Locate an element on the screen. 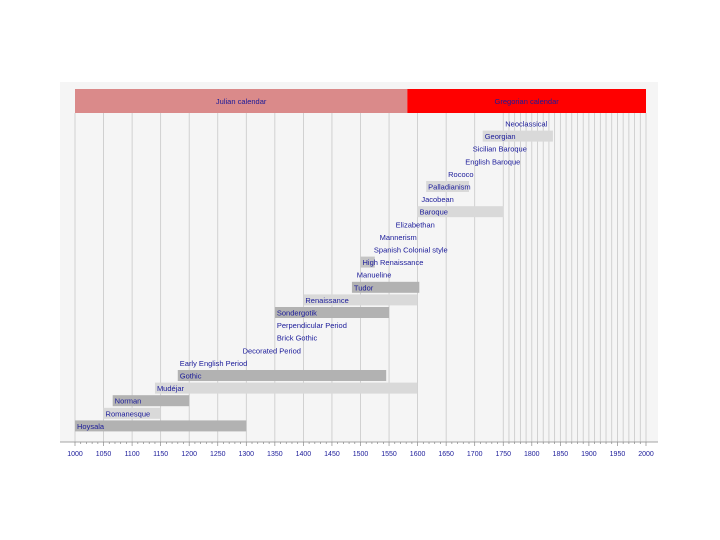 This screenshot has height=540, width=720. style-label-18: Decorated Period is located at coordinates (272, 350).